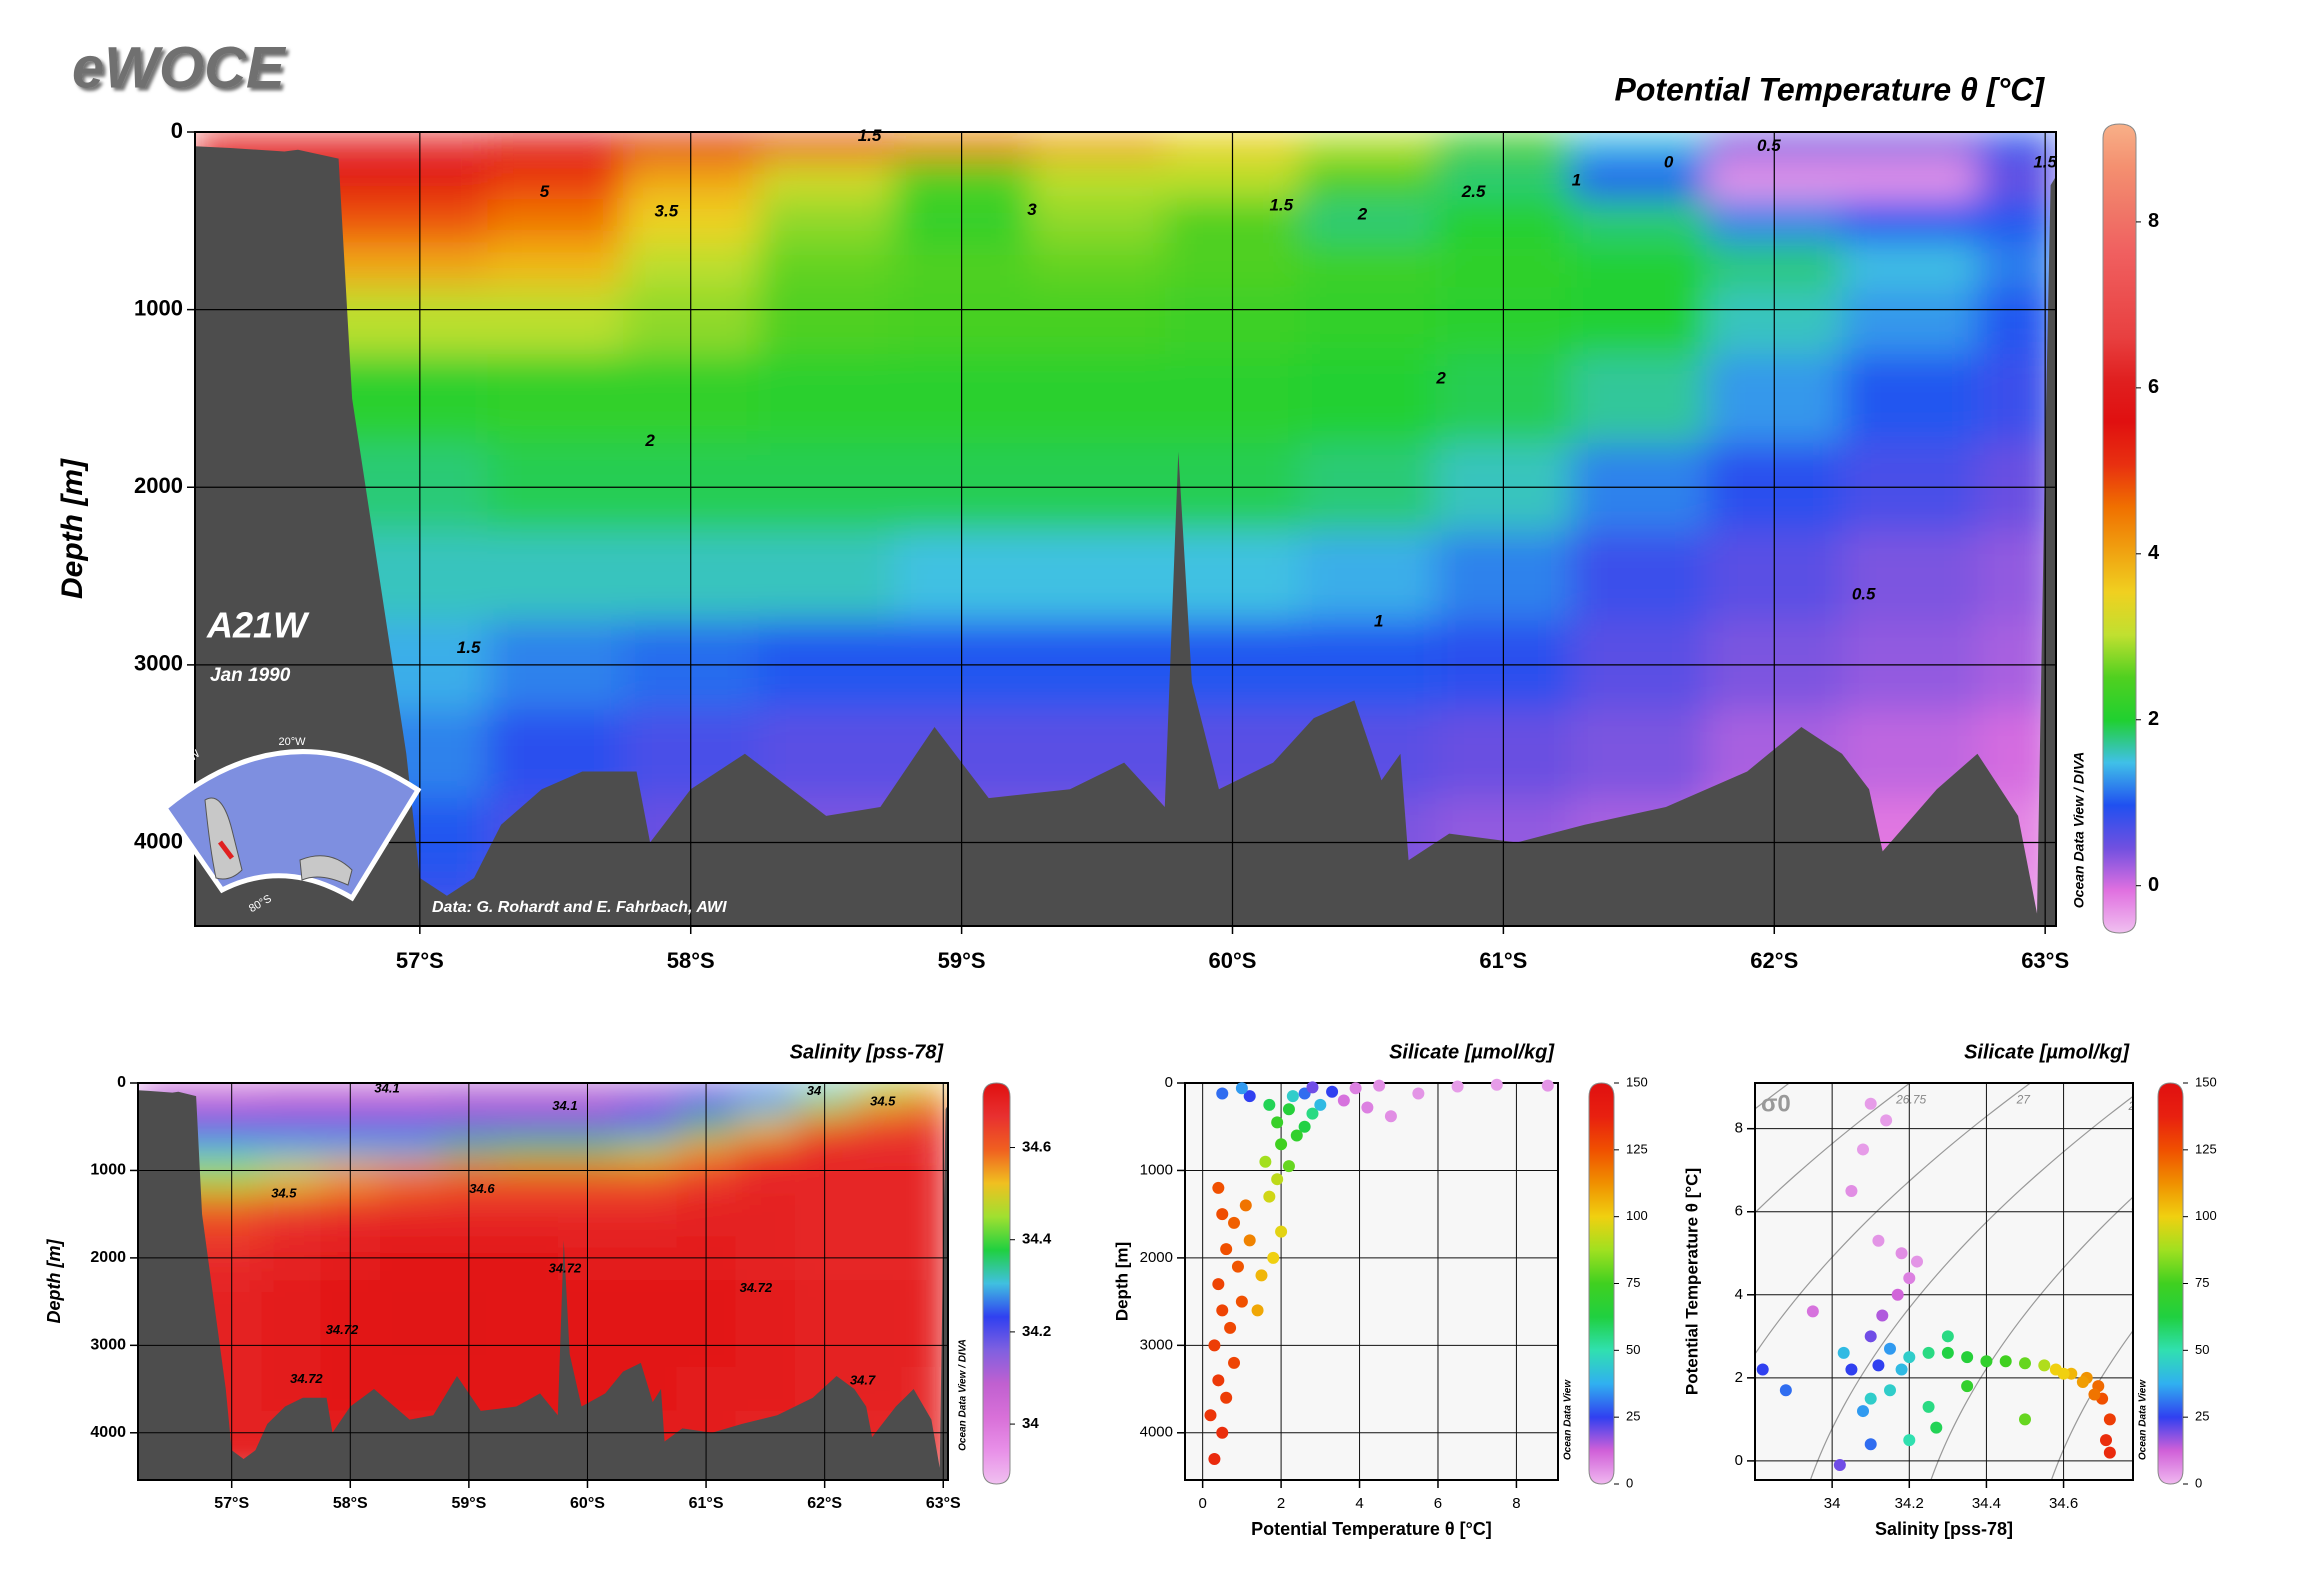  What do you see at coordinates (1359, 1503) in the screenshot?
I see `x-tick-label: 4` at bounding box center [1359, 1503].